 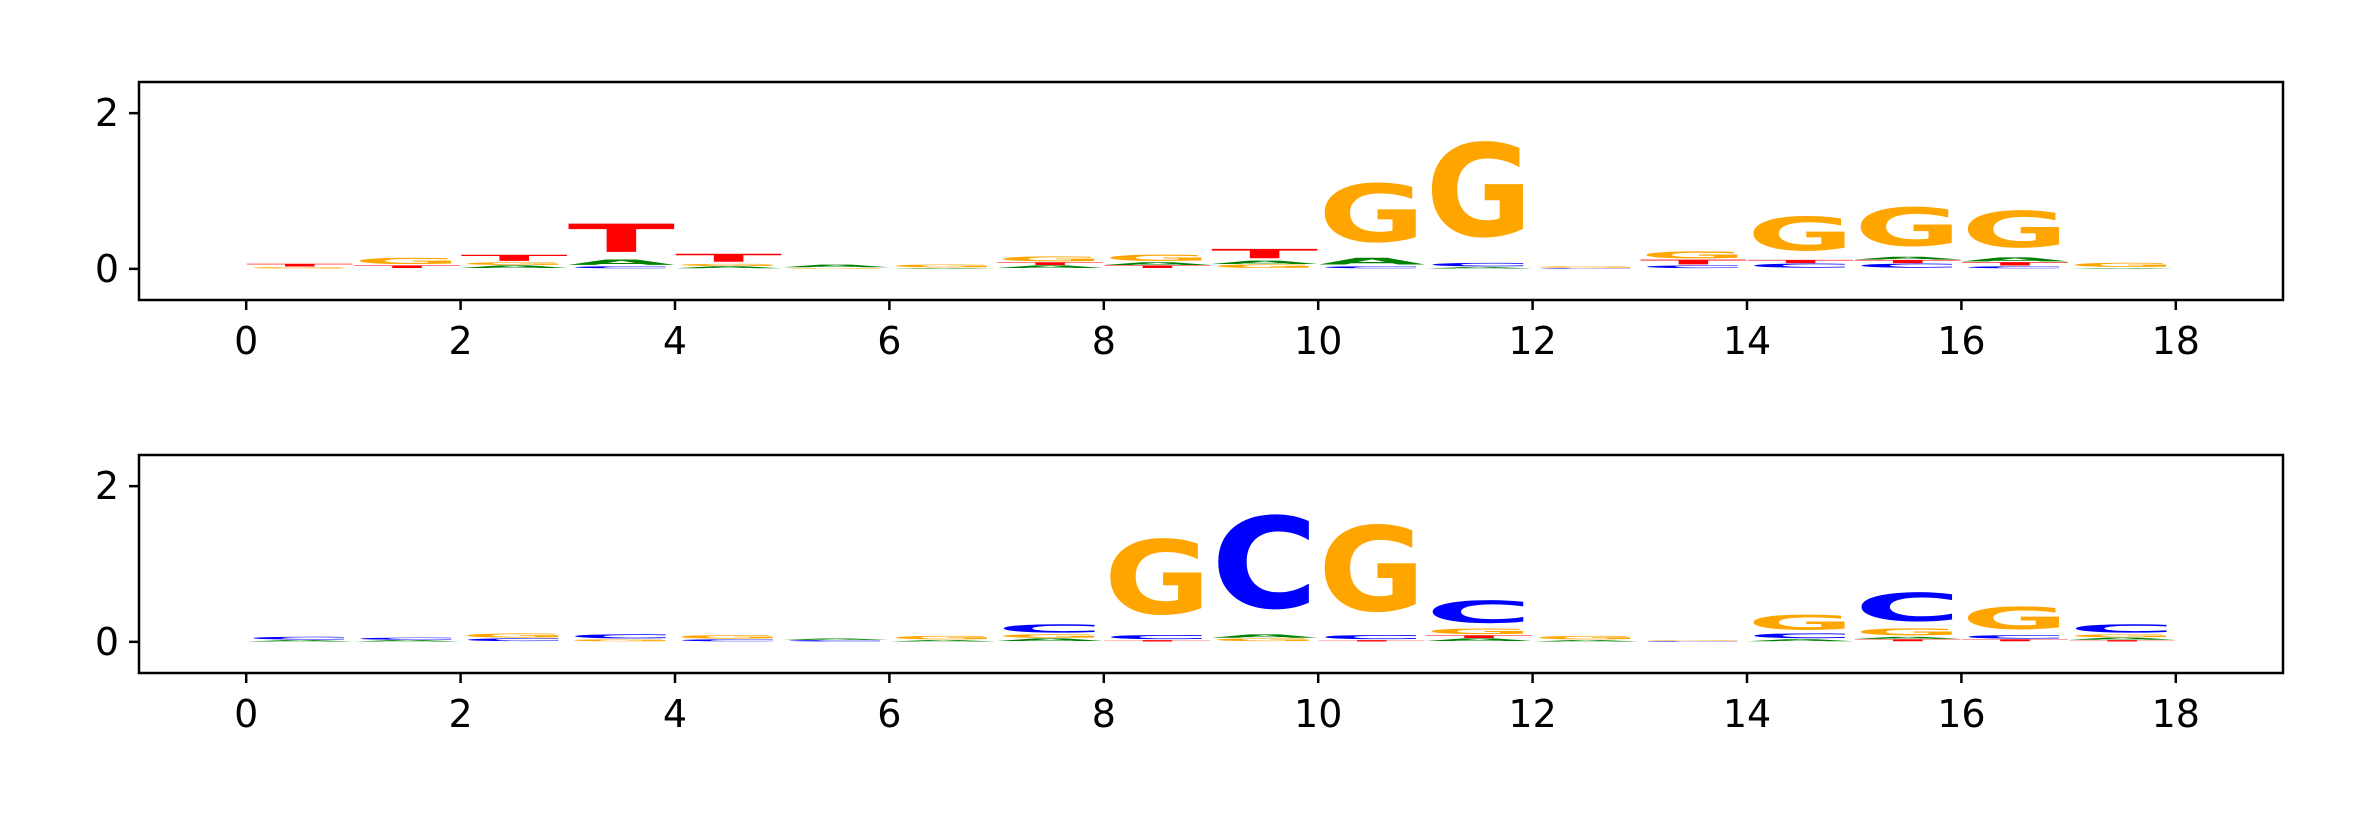 What do you see at coordinates (1157, 637) in the screenshot?
I see `letter-c-pos-8: C` at bounding box center [1157, 637].